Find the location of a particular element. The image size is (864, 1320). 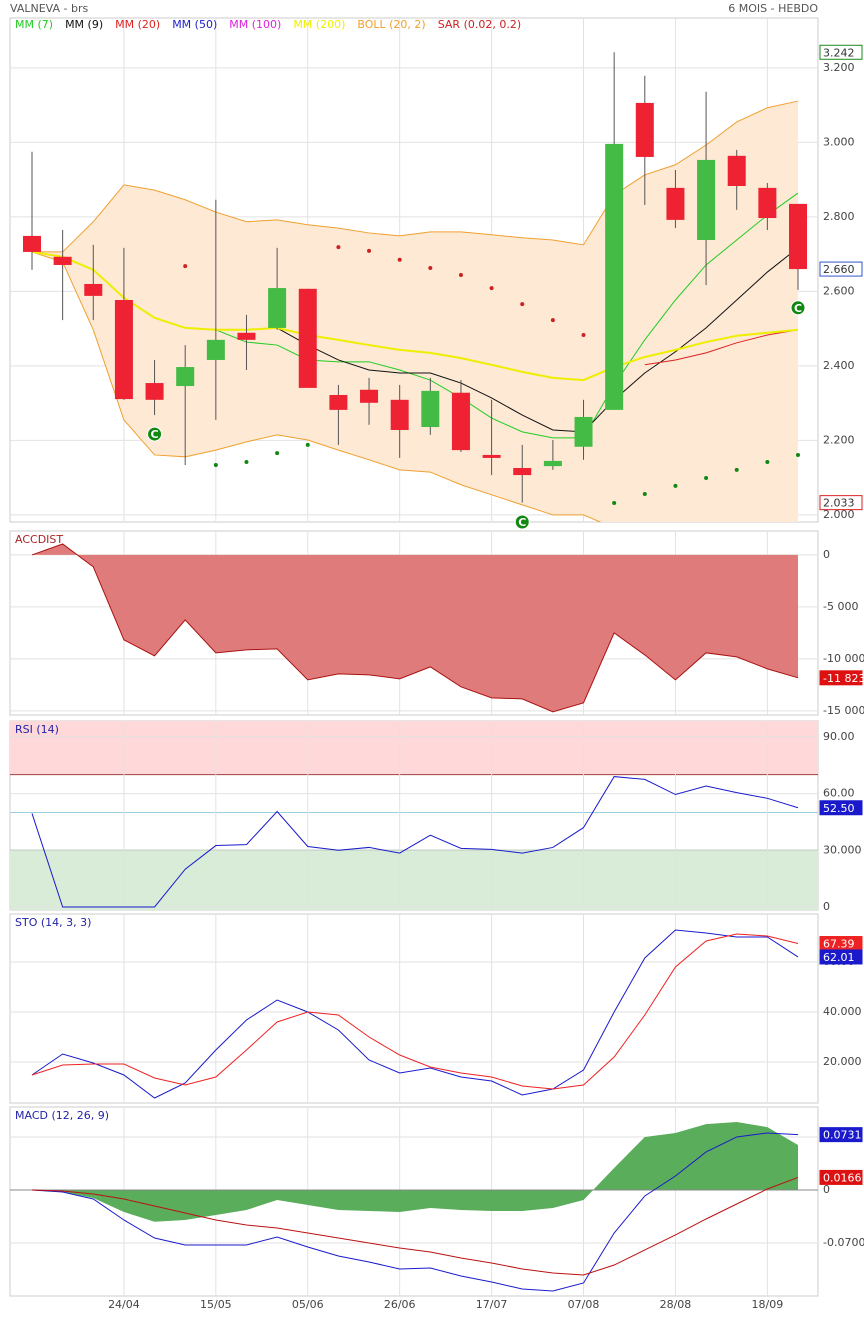

oversold-zone is located at coordinates (414, 880).